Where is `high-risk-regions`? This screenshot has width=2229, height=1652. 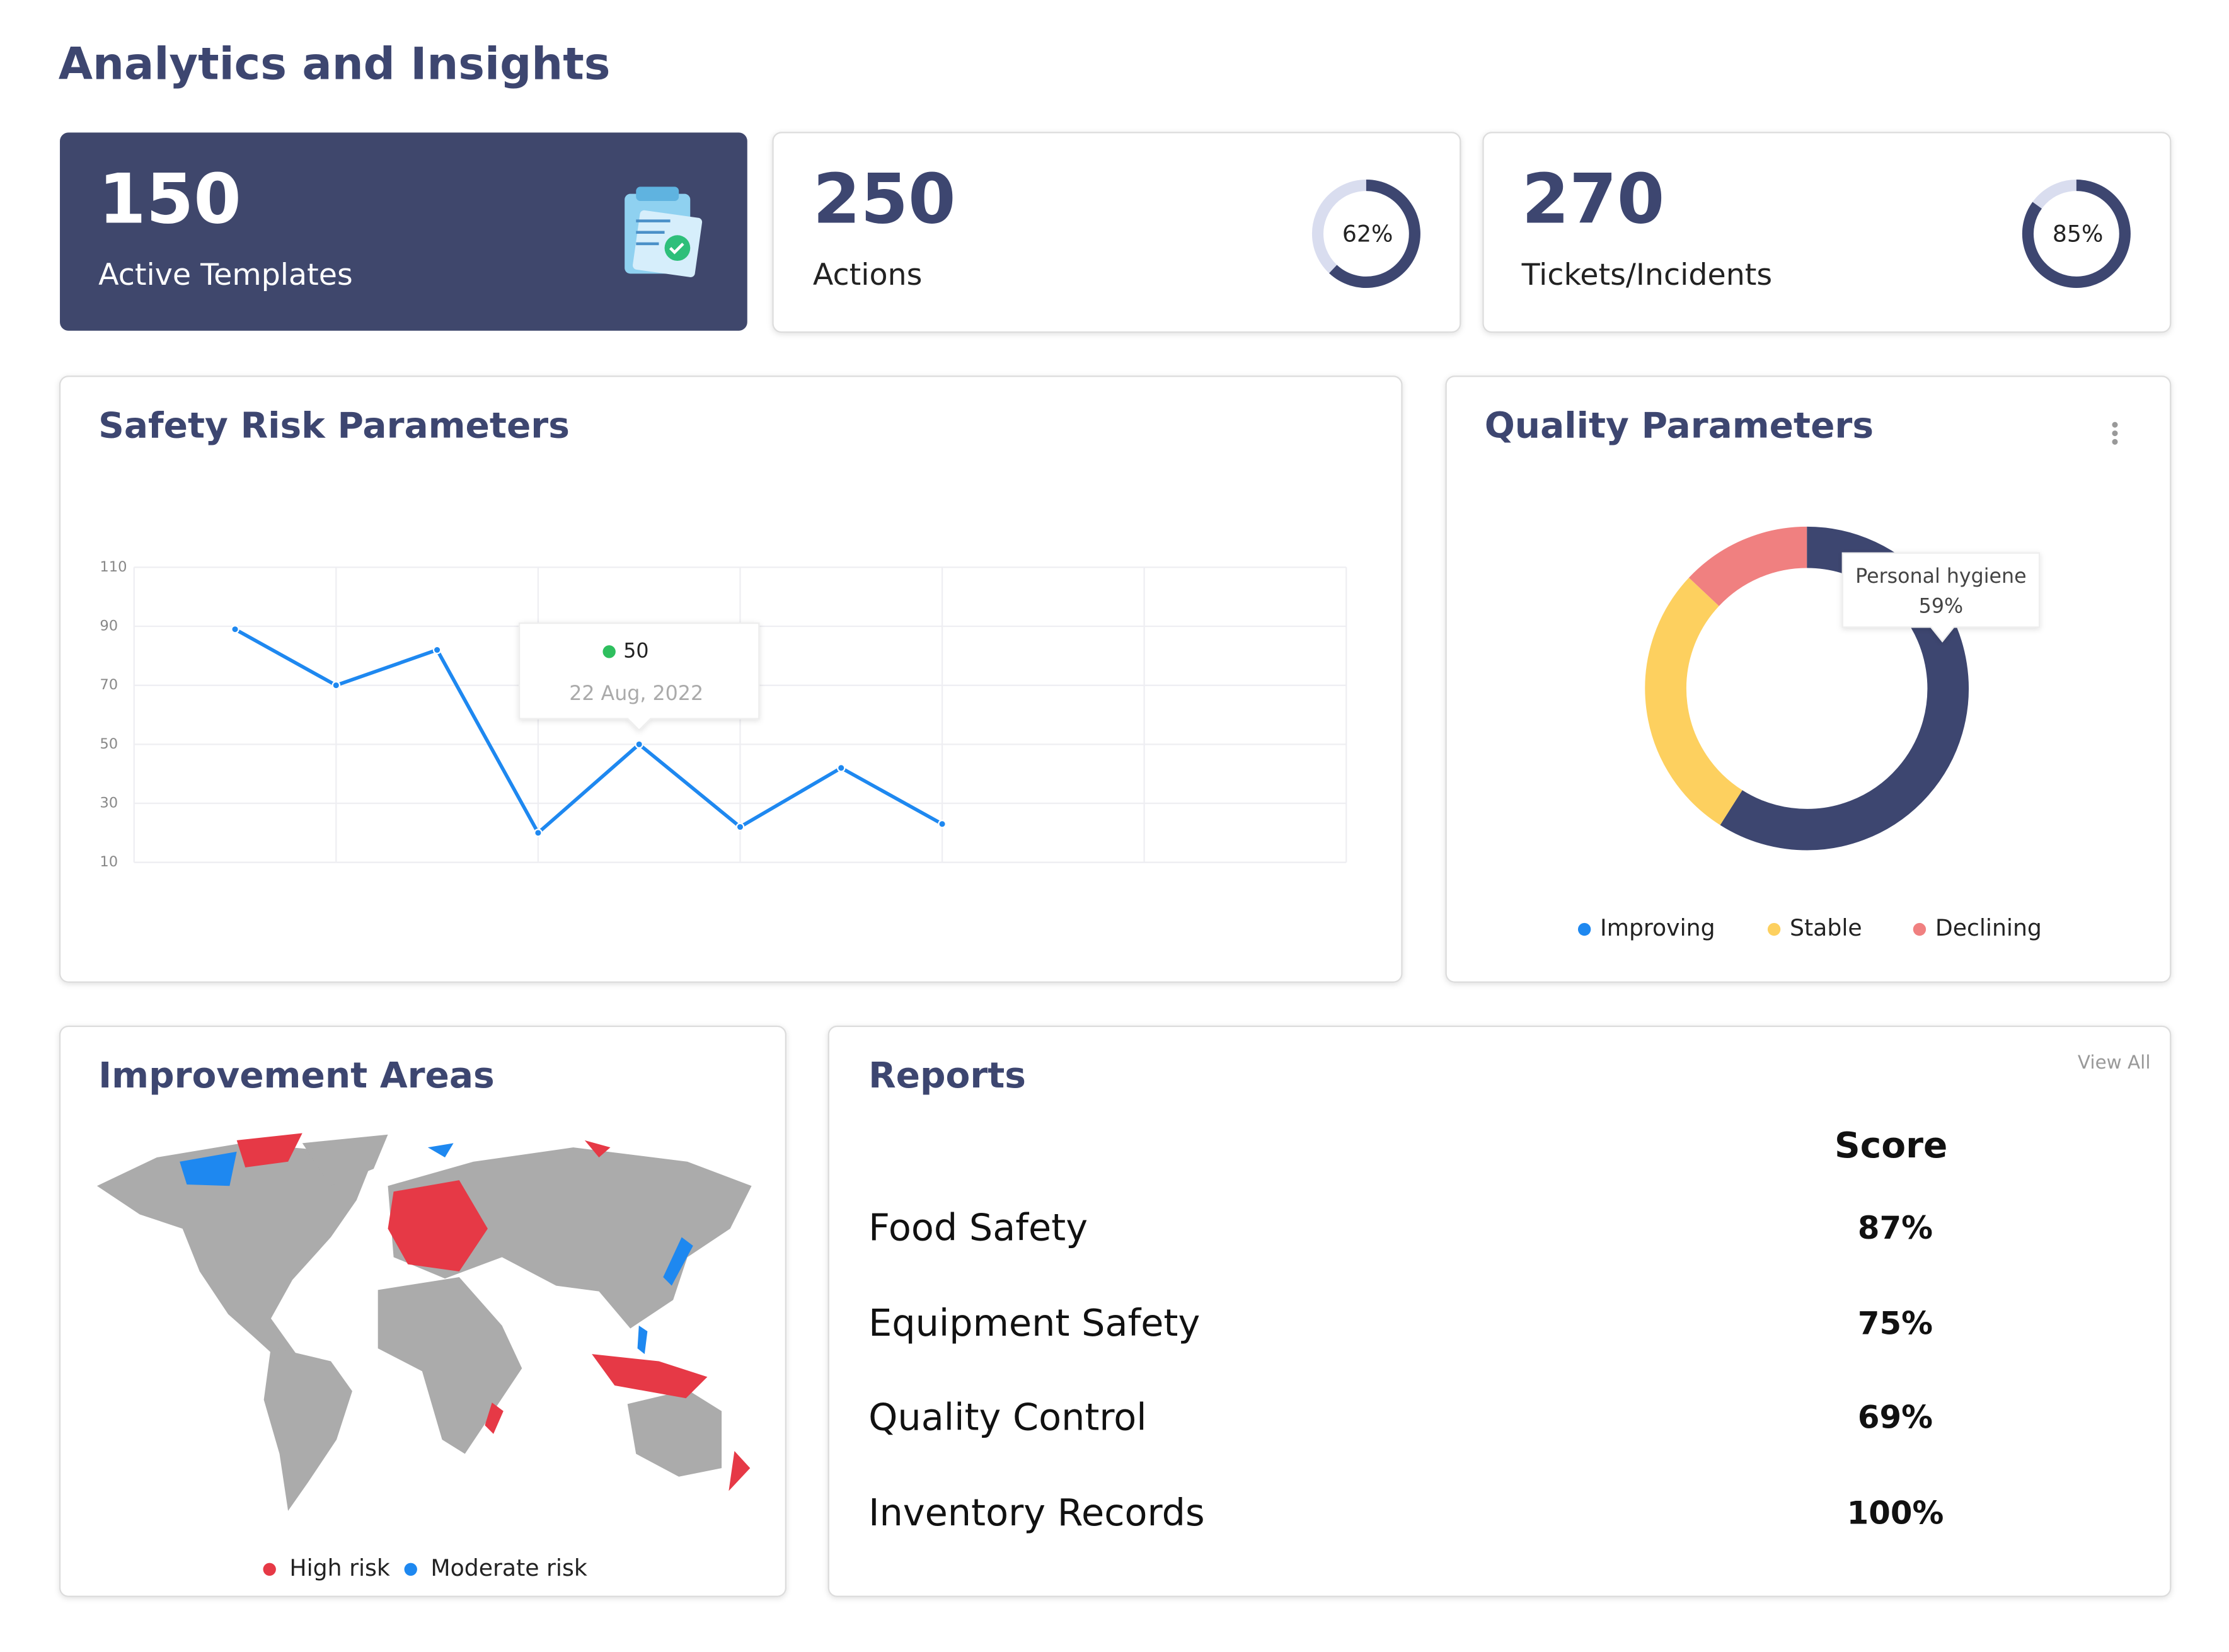
high-risk-regions is located at coordinates (493, 1312).